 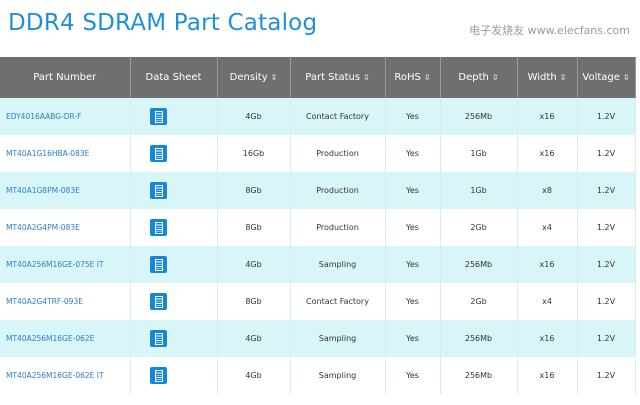 I want to click on column-label: Depth, so click(x=473, y=77).